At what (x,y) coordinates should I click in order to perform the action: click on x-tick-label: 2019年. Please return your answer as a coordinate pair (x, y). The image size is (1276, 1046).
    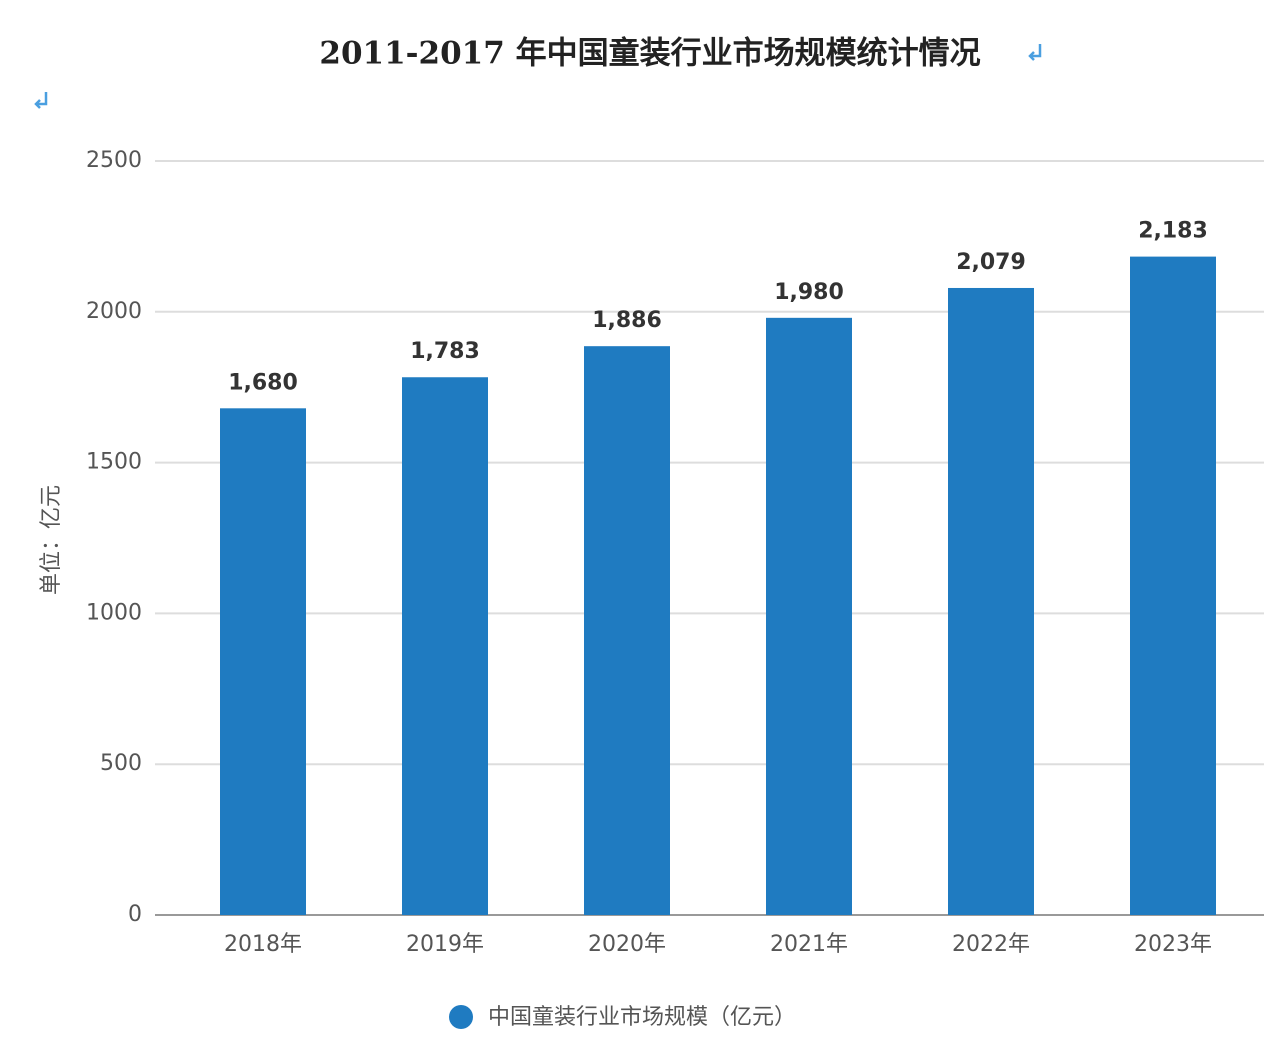
    Looking at the image, I should click on (445, 944).